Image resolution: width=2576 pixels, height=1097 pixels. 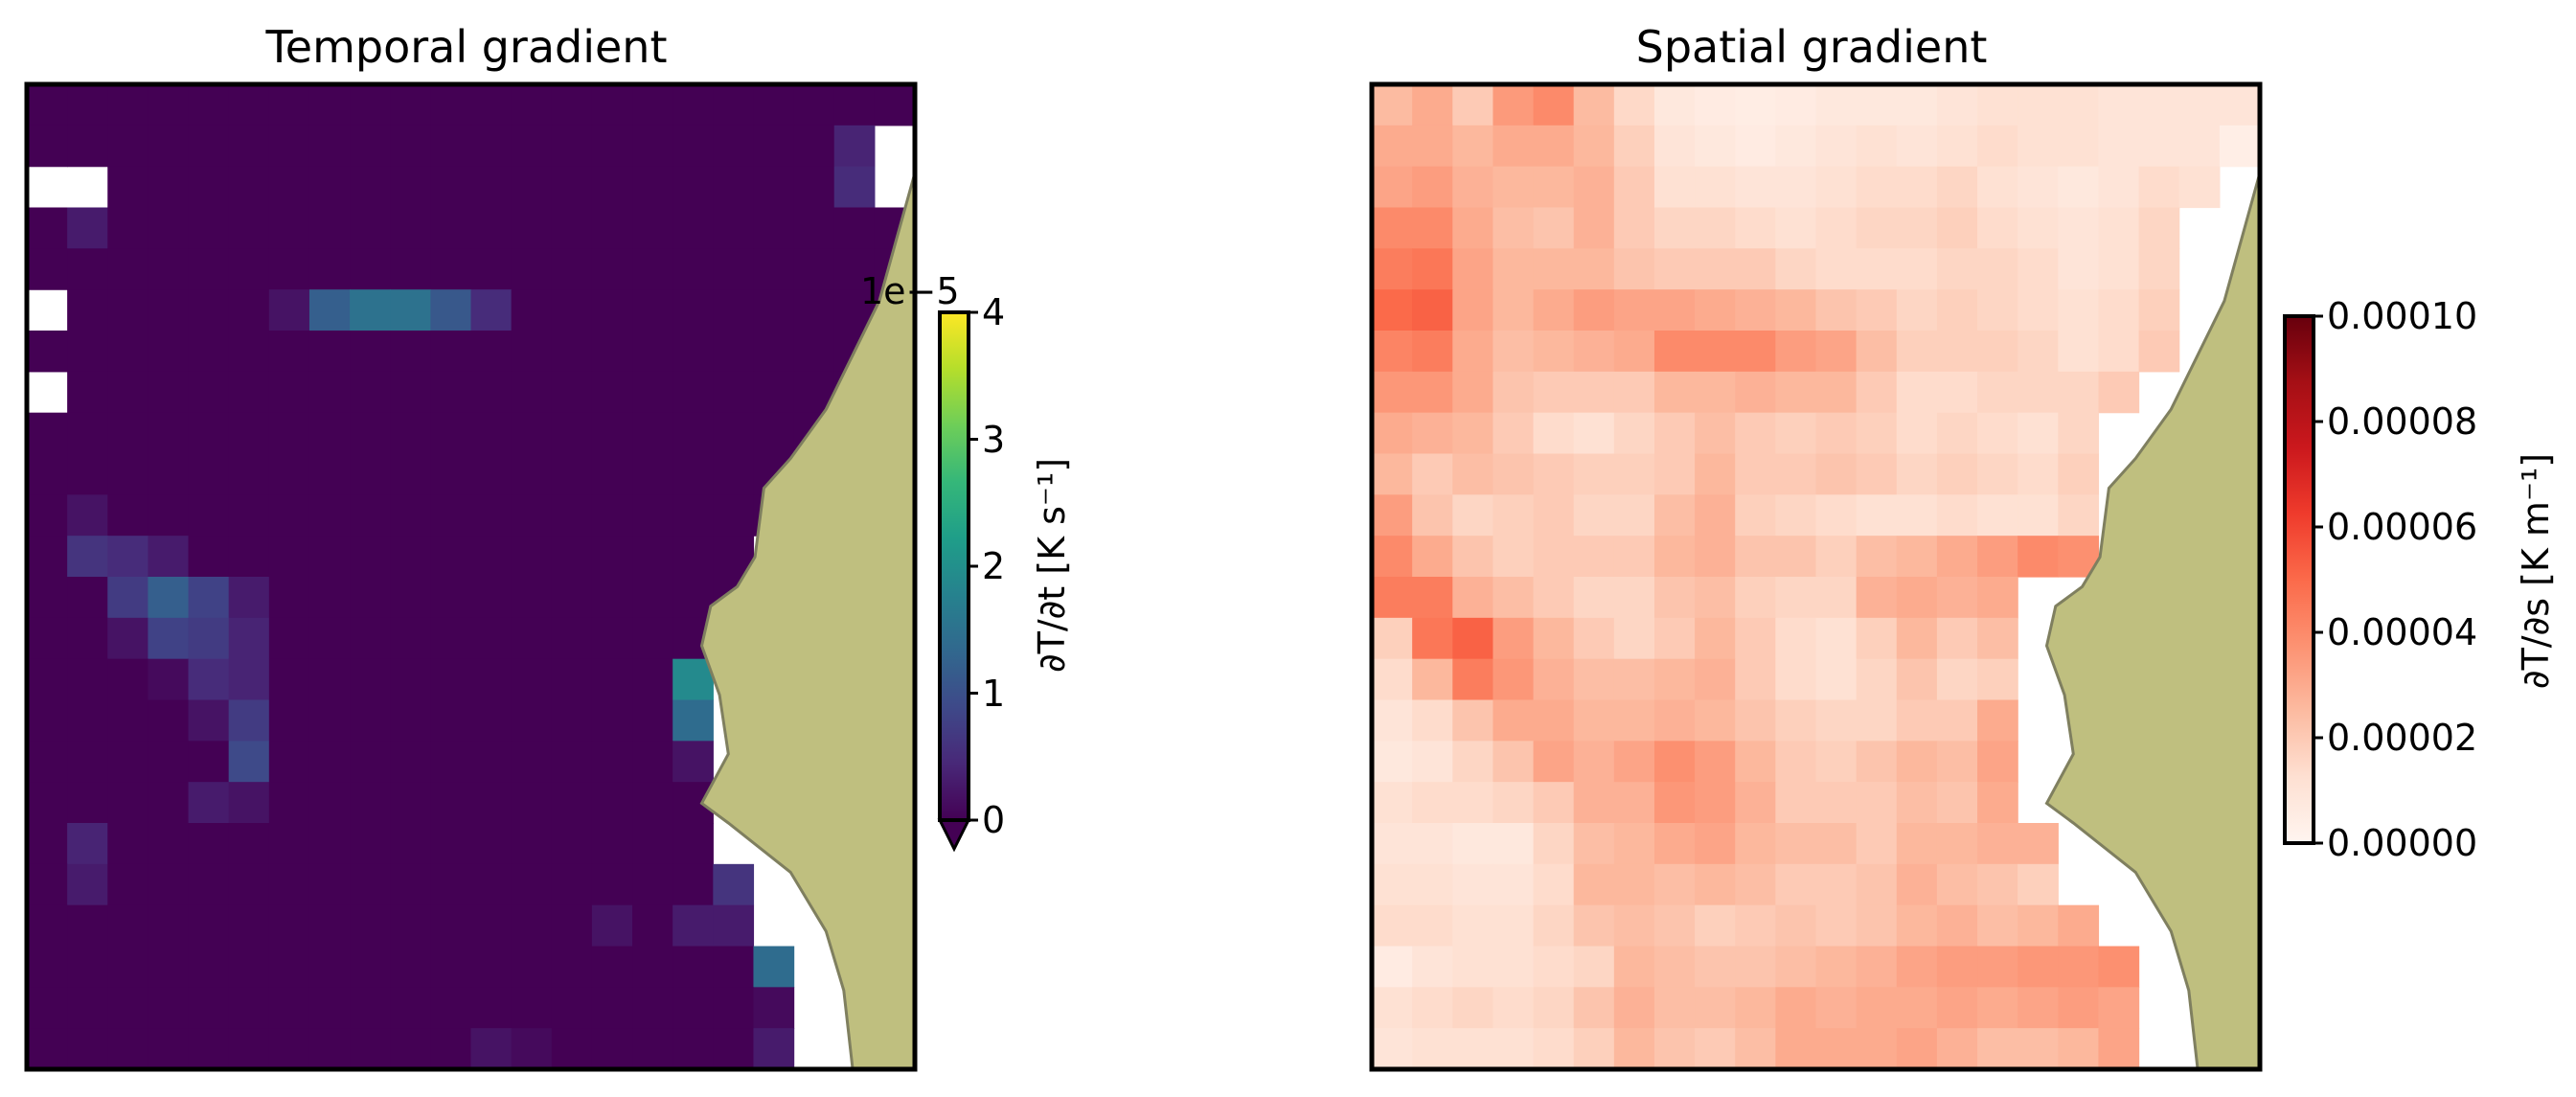 I want to click on temporal-colorbar-extend-min, so click(x=954, y=835).